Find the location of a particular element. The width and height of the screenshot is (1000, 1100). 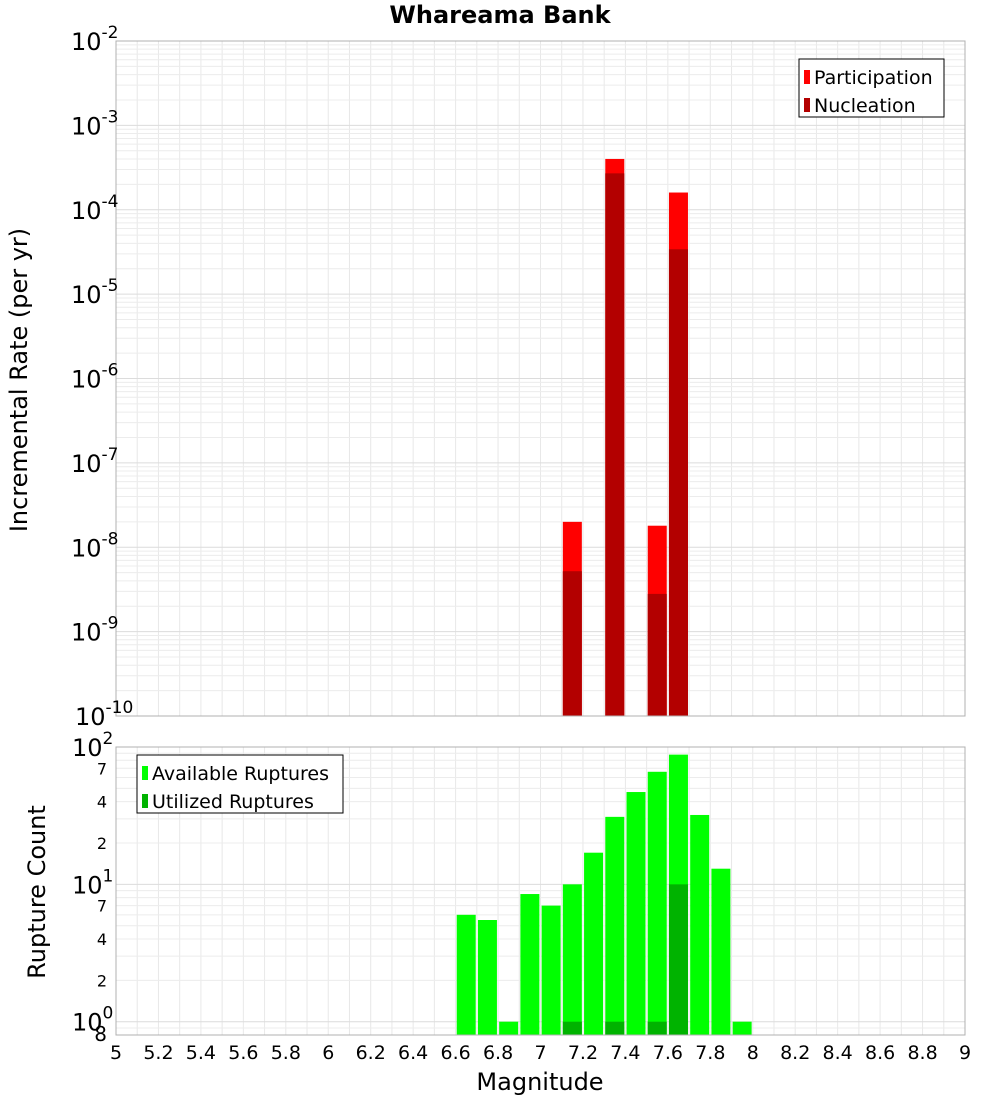

bottom-legend-label: Utilized Ruptures is located at coordinates (233, 802).